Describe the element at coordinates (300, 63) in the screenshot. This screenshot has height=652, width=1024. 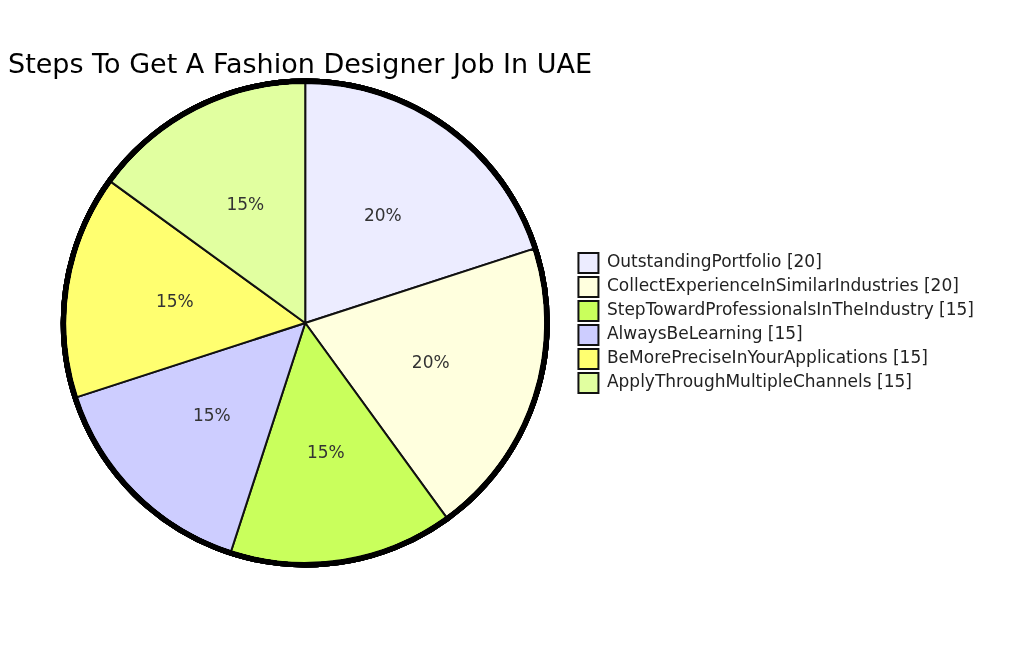
I see `chart-title: Steps To Get A Fashion Designer Job In UAE` at that location.